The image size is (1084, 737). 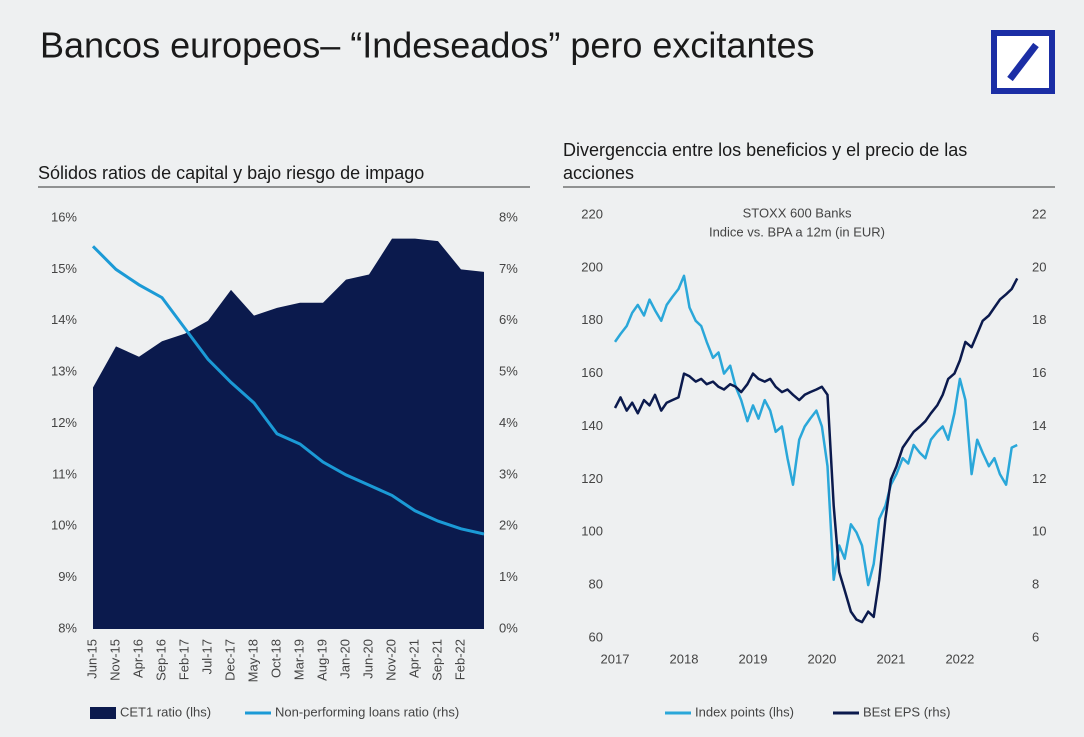 What do you see at coordinates (91, 659) in the screenshot?
I see `x-tick-label: Jun-15` at bounding box center [91, 659].